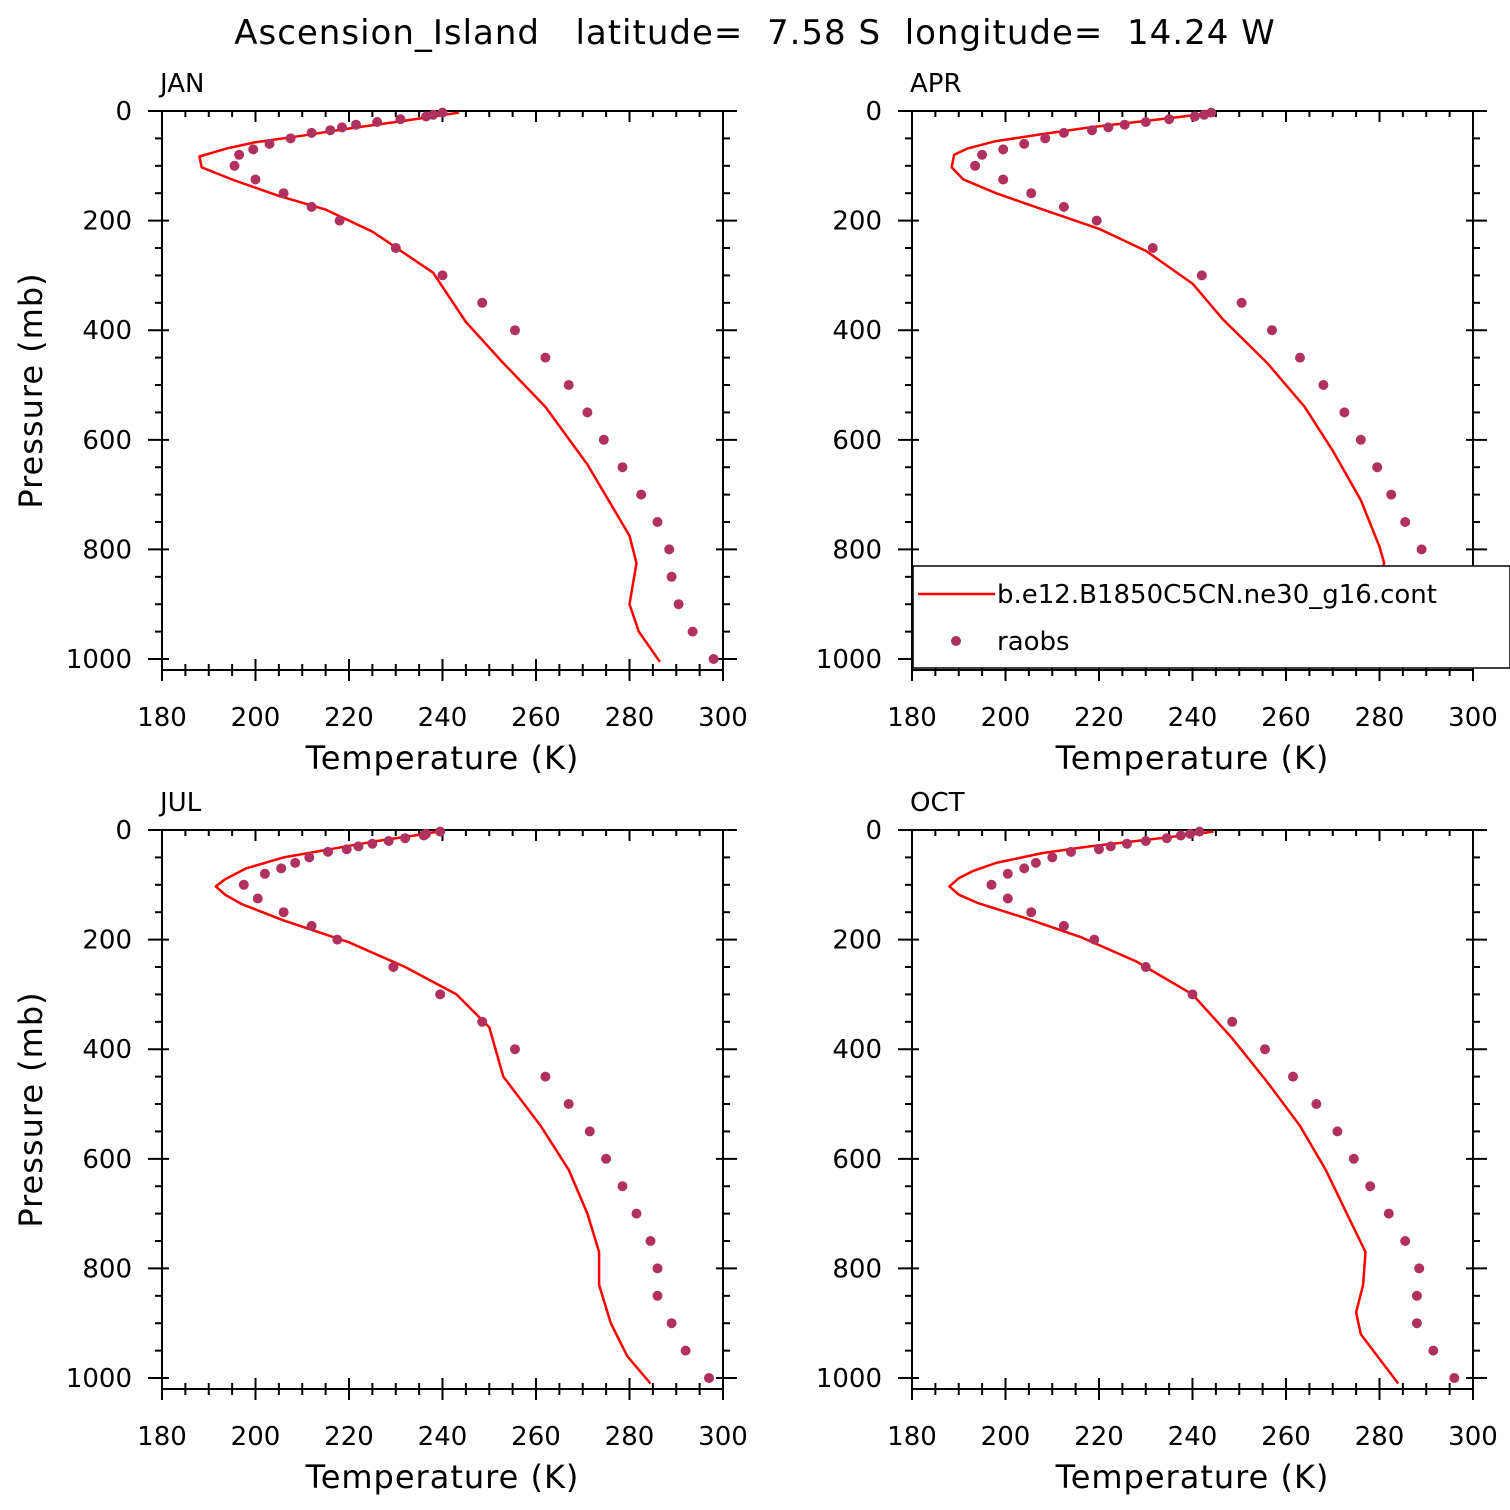 Image resolution: width=1510 pixels, height=1510 pixels. Describe the element at coordinates (107, 1050) in the screenshot. I see `jul-ytick-label: 400` at that location.